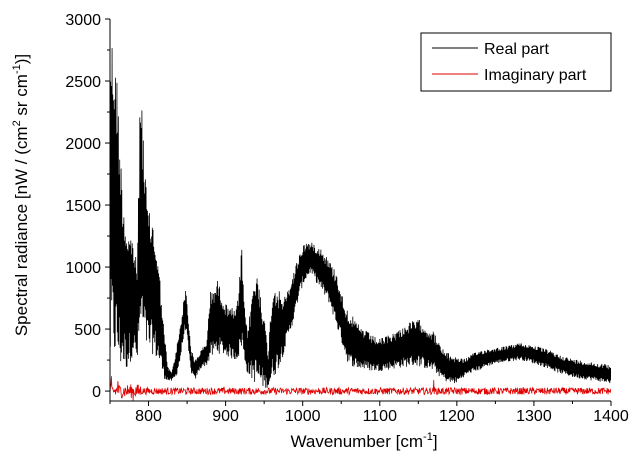  I want to click on y-axis-title: Spectral radiance [nW / (cm2 sr cm-1)], so click(21, 195).